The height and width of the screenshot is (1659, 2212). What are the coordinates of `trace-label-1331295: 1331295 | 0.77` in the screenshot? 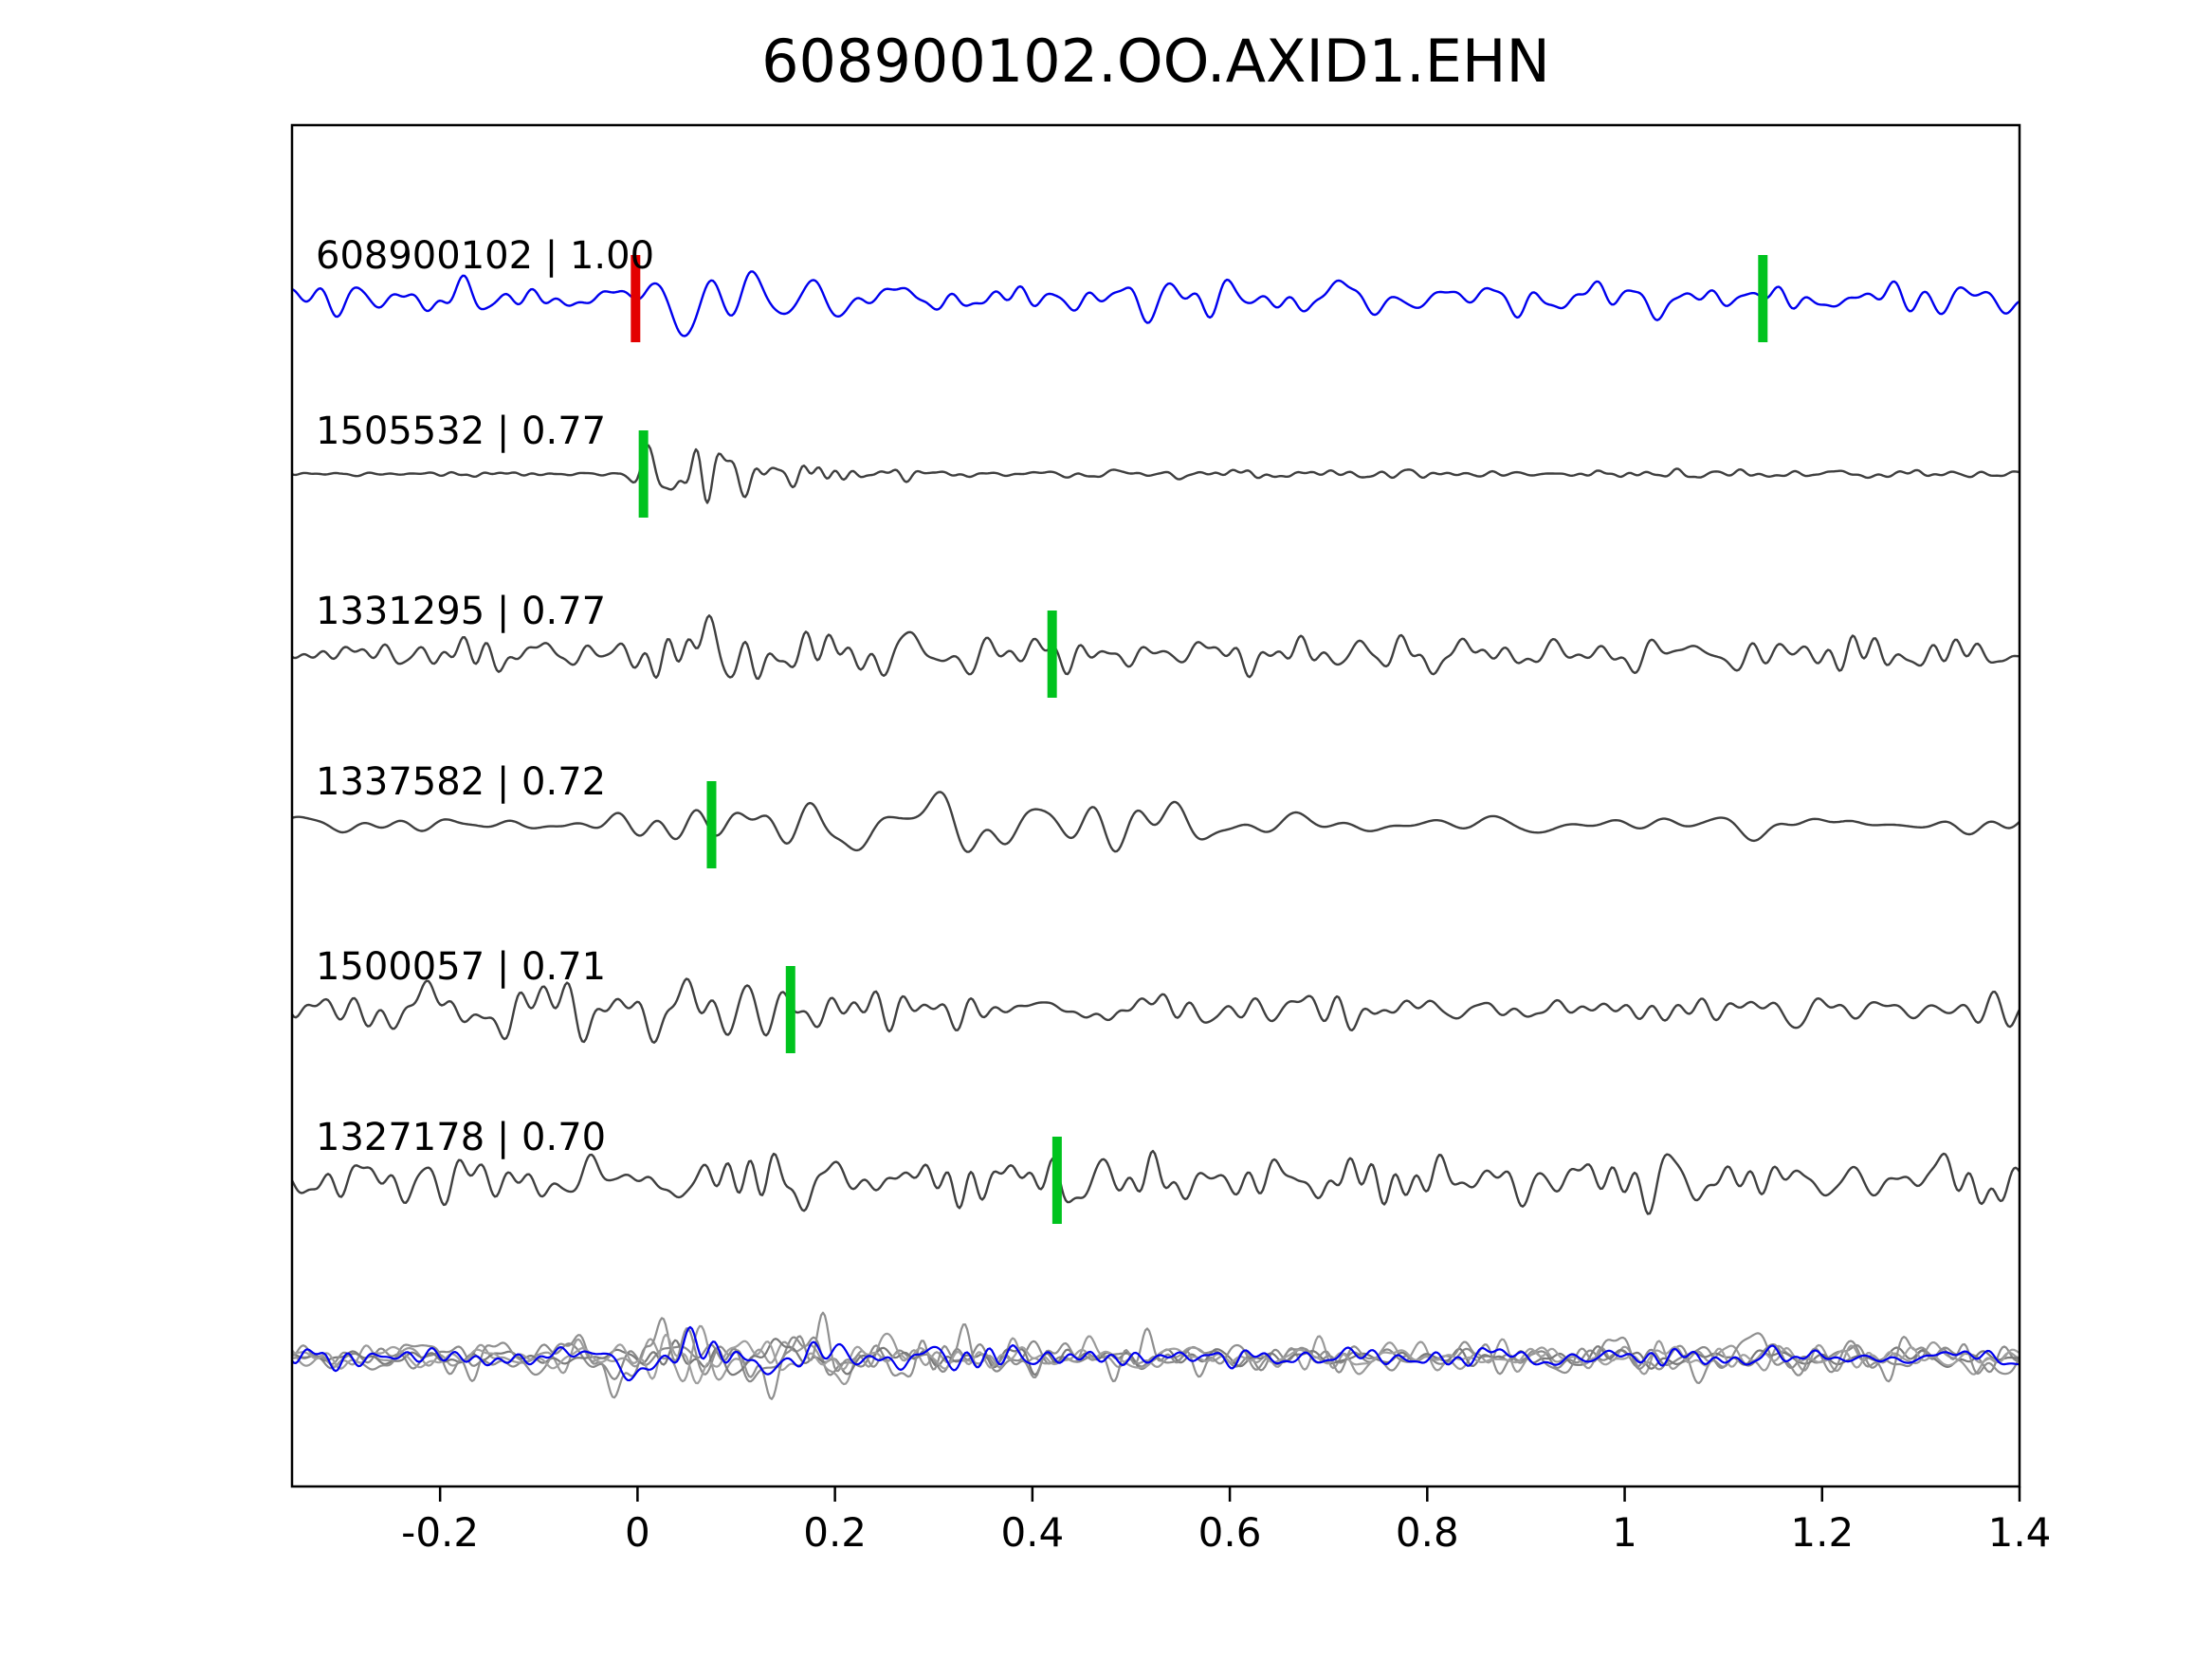 It's located at (461, 611).